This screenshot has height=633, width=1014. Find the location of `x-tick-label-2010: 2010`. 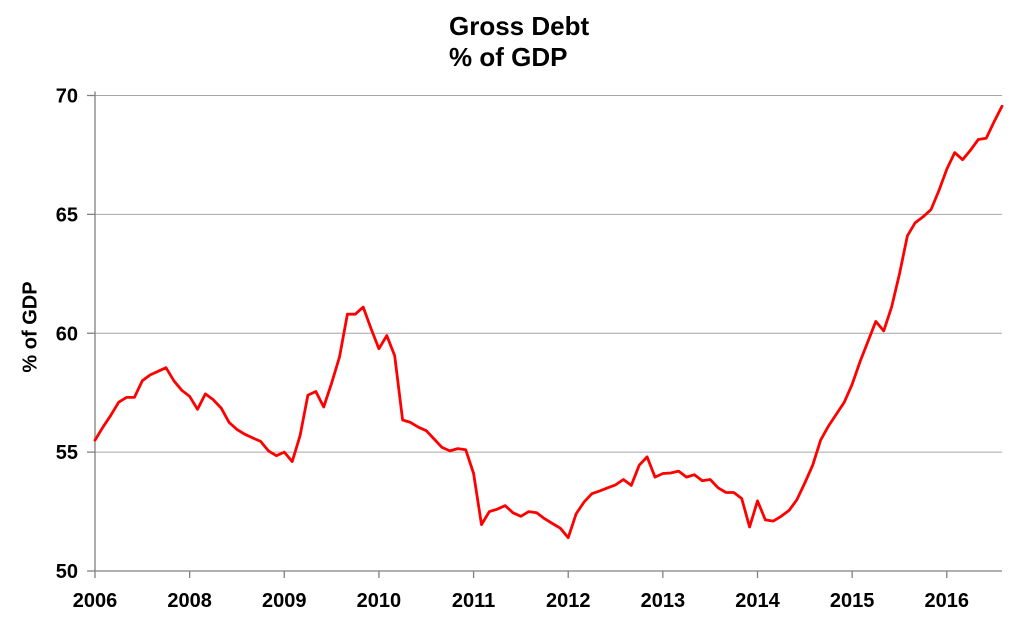

x-tick-label-2010: 2010 is located at coordinates (379, 601).